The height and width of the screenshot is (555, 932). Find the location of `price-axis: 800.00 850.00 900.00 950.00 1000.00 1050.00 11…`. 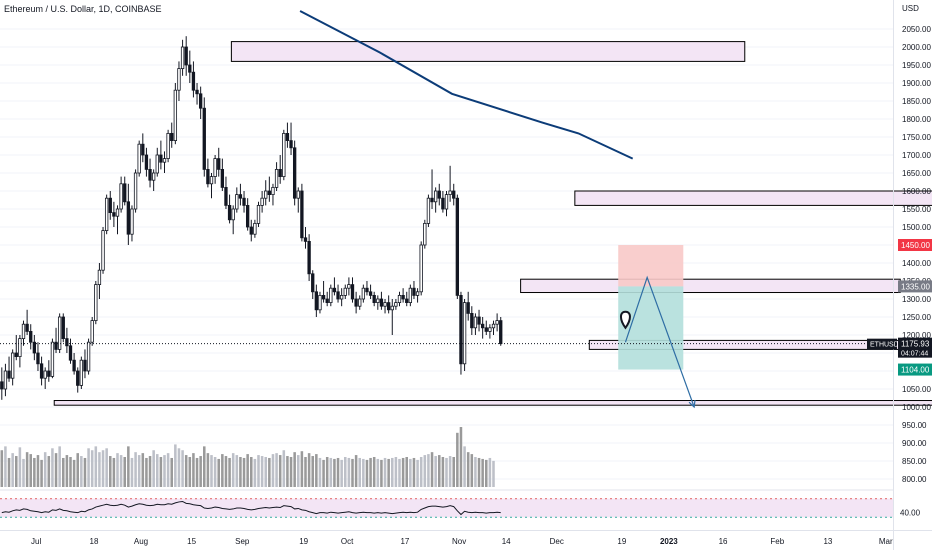

price-axis: 800.00 850.00 900.00 950.00 1000.00 1050.00 11… is located at coordinates (912, 275).